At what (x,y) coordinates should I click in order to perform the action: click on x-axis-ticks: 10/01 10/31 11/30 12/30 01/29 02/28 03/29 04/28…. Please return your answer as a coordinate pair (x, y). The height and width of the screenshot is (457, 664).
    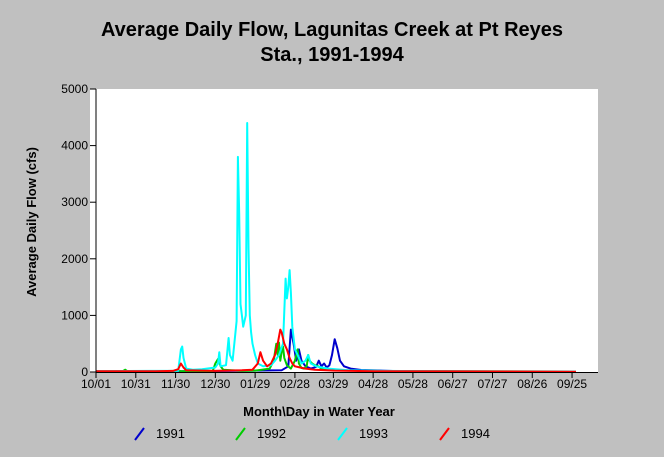
    Looking at the image, I should click on (334, 381).